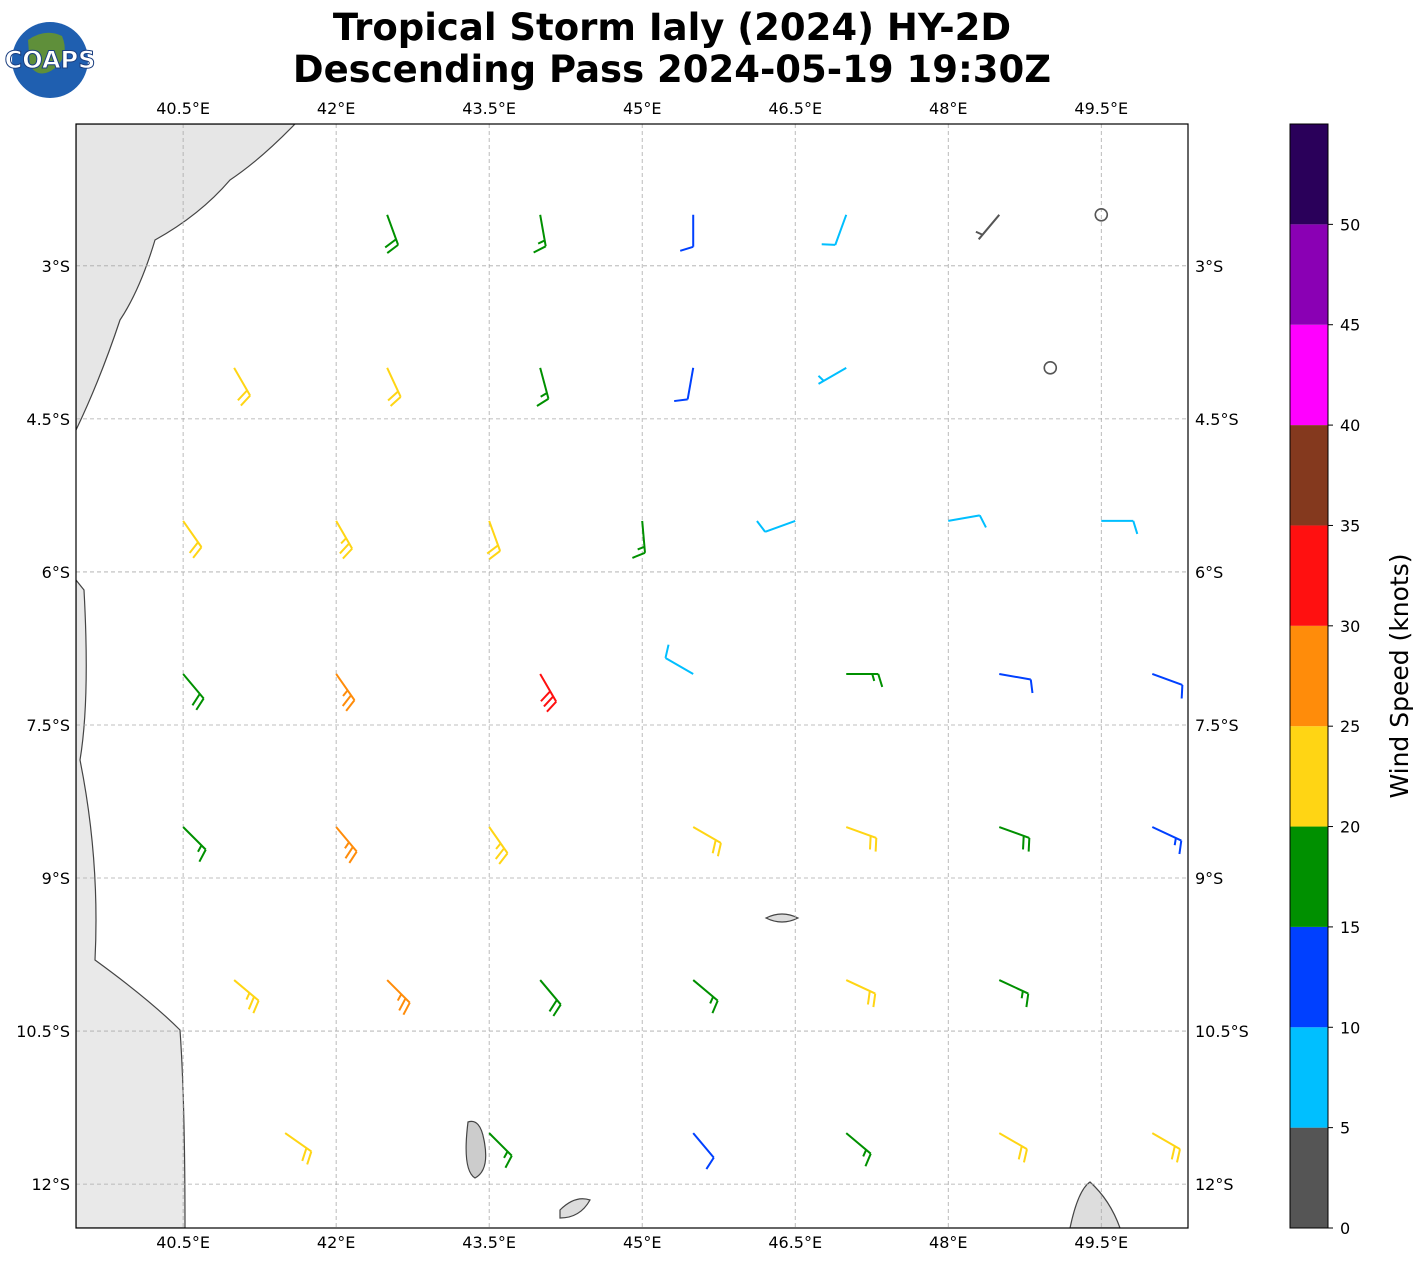 This screenshot has width=1428, height=1268. I want to click on lat-label: 10.5°S, so click(43, 1031).